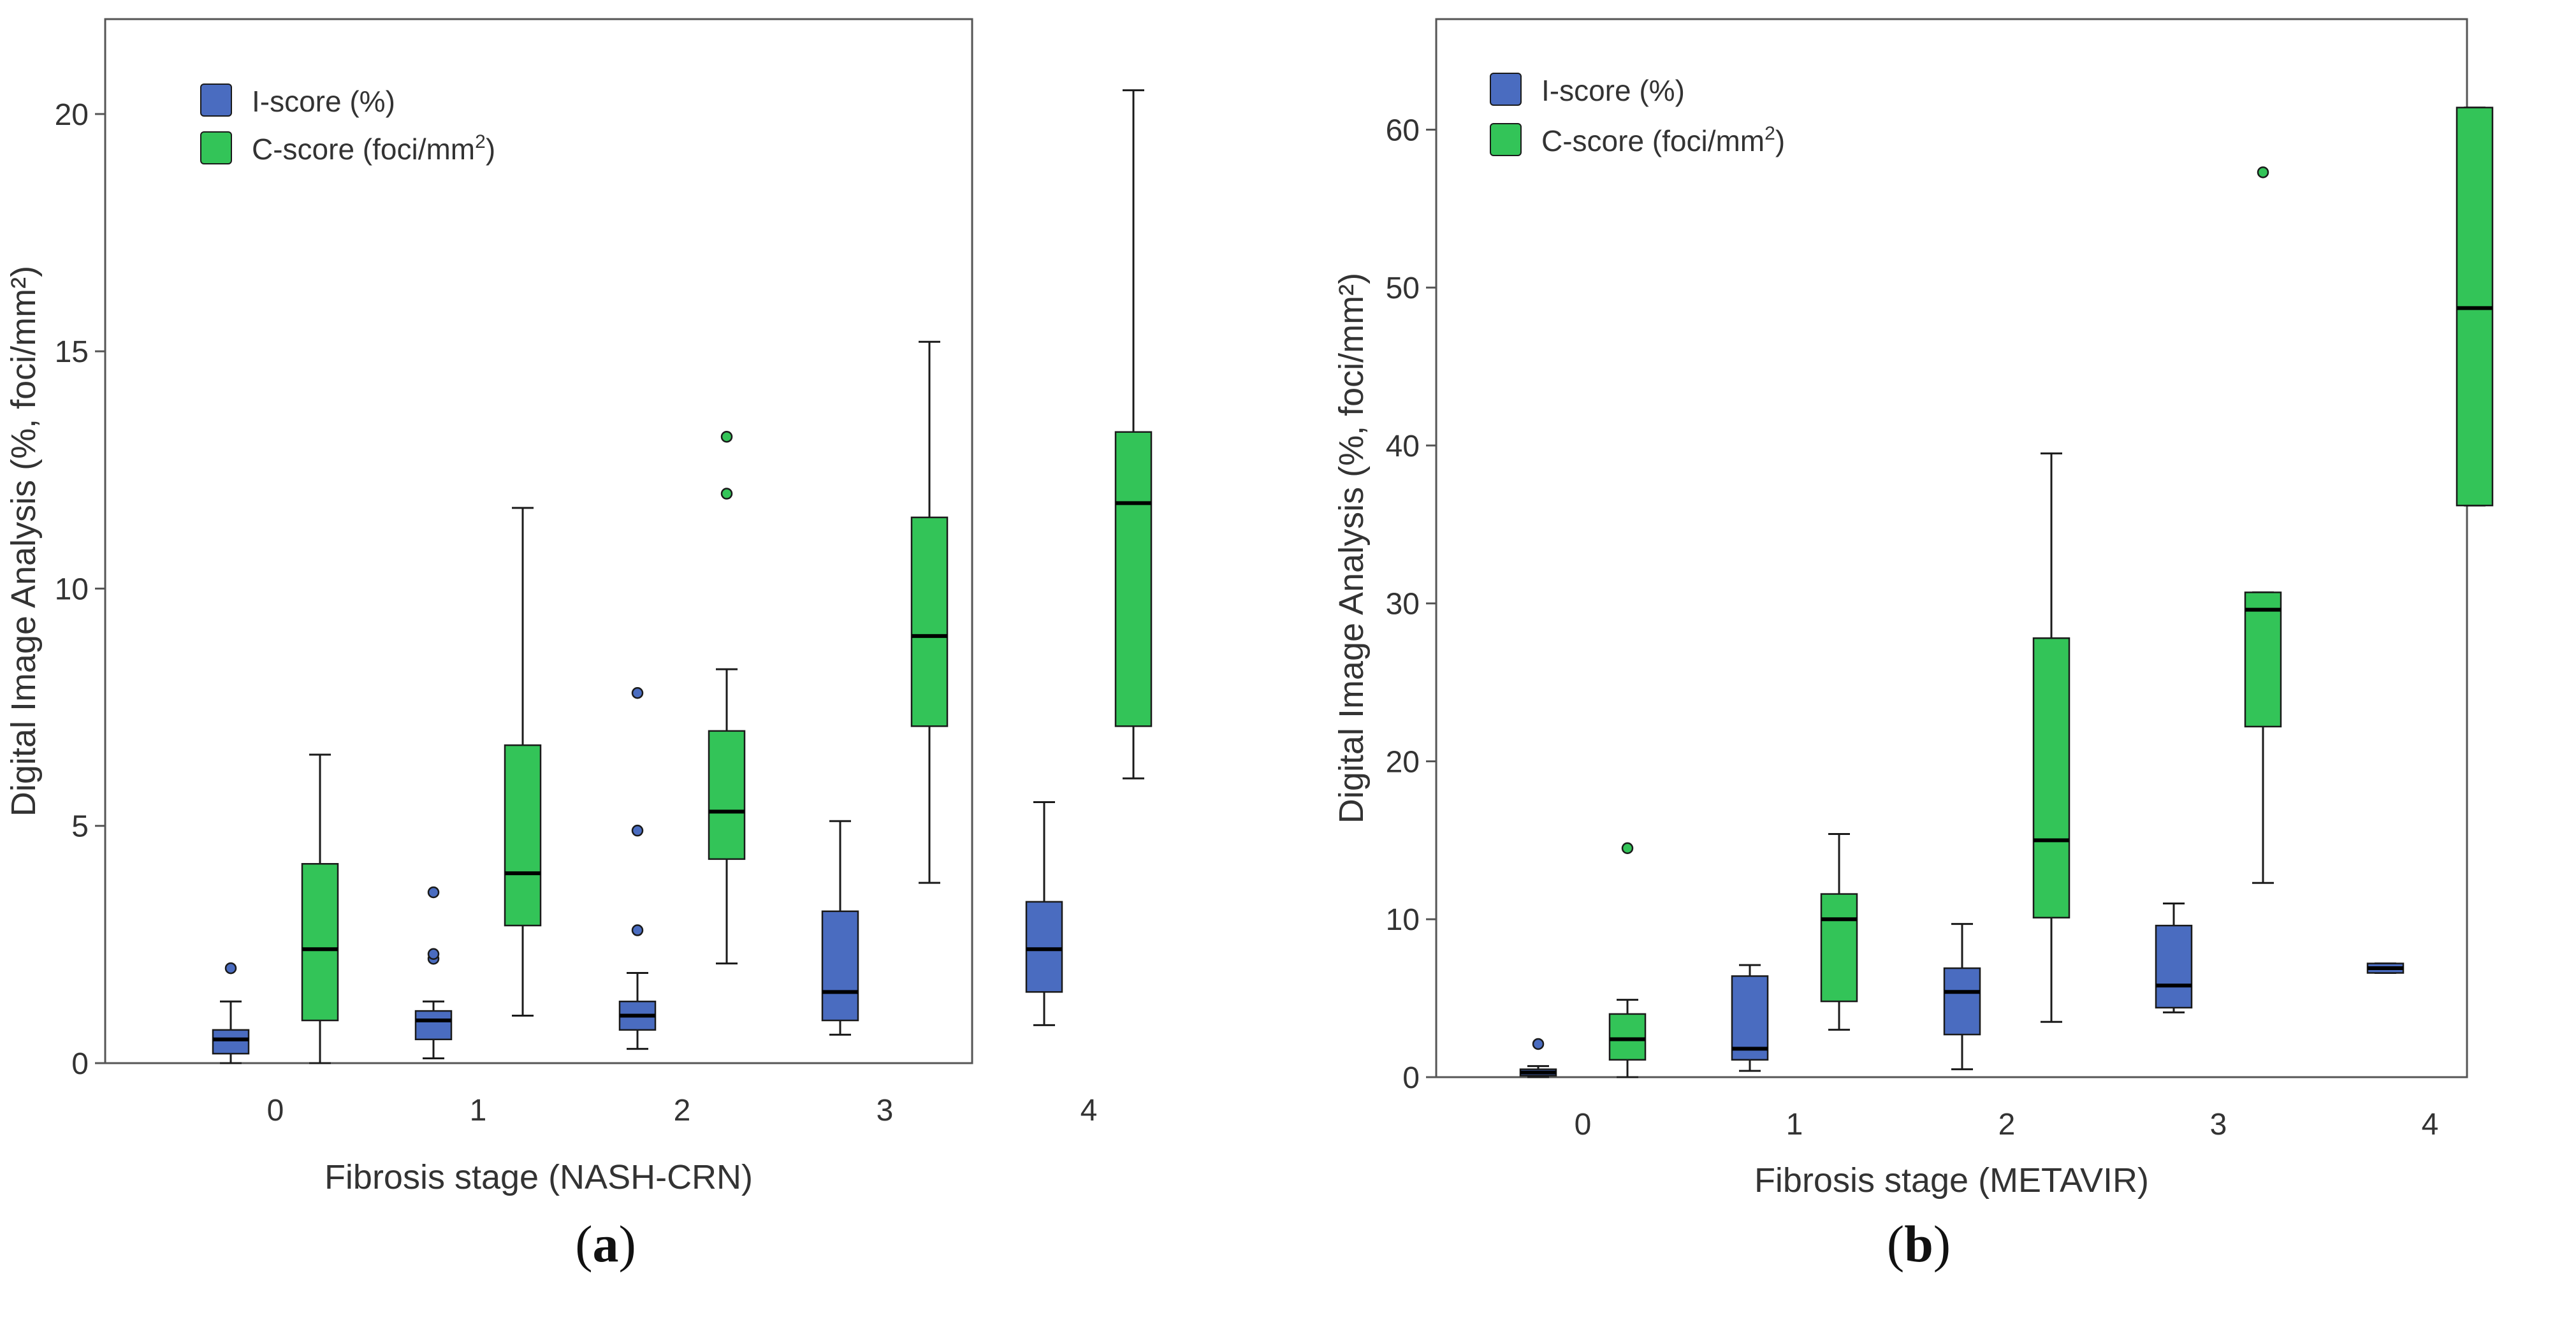  I want to click on panel-label-a-letter: a, so click(605, 1244).